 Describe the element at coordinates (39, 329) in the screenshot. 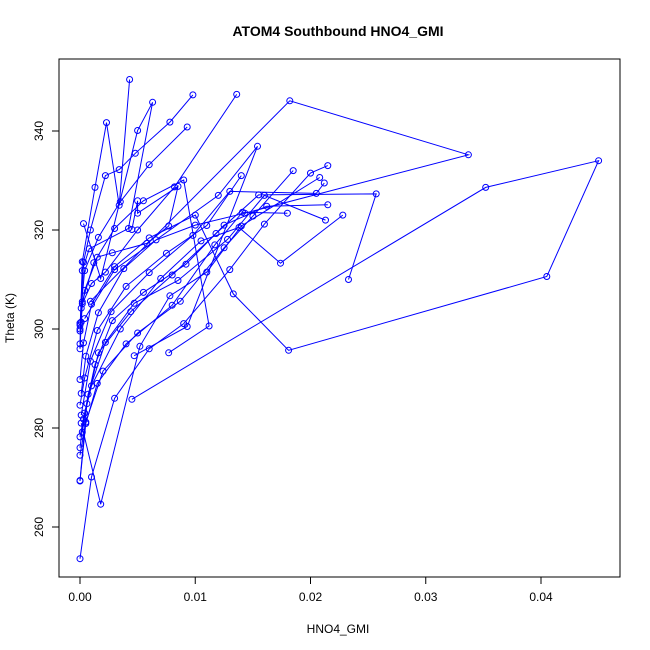

I see `y-tick-label: 300` at that location.